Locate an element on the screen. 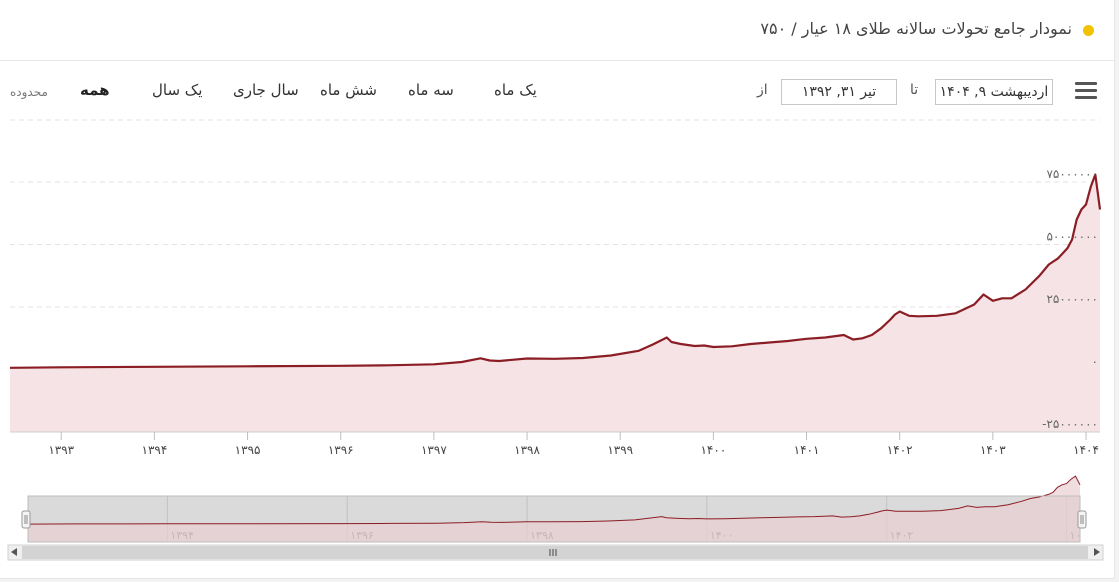  x-tick-label: ۱۳۹۴ is located at coordinates (155, 450).